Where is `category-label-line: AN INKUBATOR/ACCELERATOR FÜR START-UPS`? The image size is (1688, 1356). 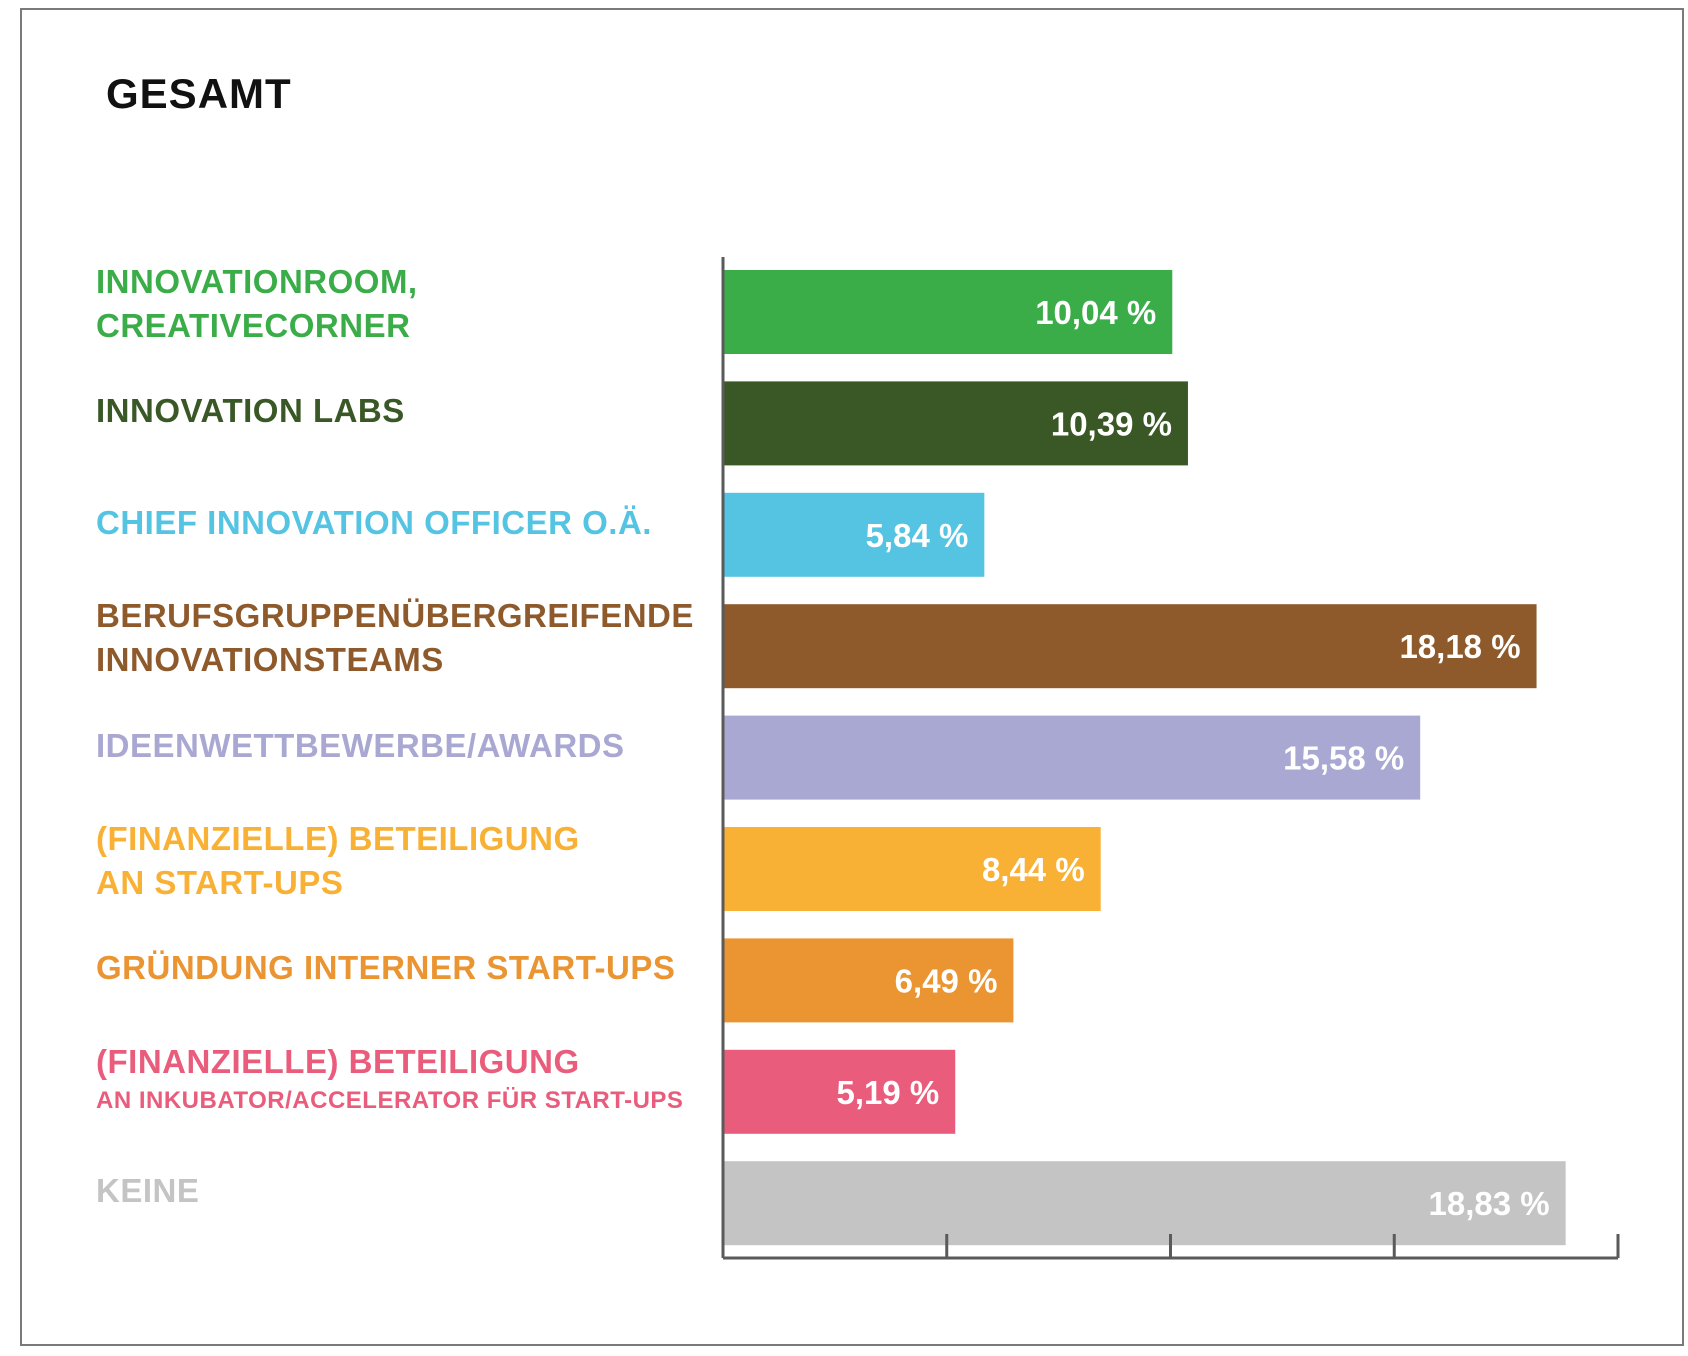
category-label-line: AN INKUBATOR/ACCELERATOR FÜR START-UPS is located at coordinates (390, 1100).